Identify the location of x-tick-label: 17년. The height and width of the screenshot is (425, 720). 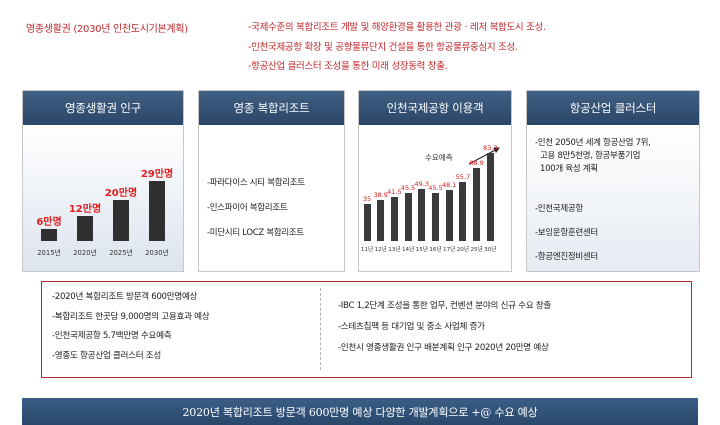
(449, 250).